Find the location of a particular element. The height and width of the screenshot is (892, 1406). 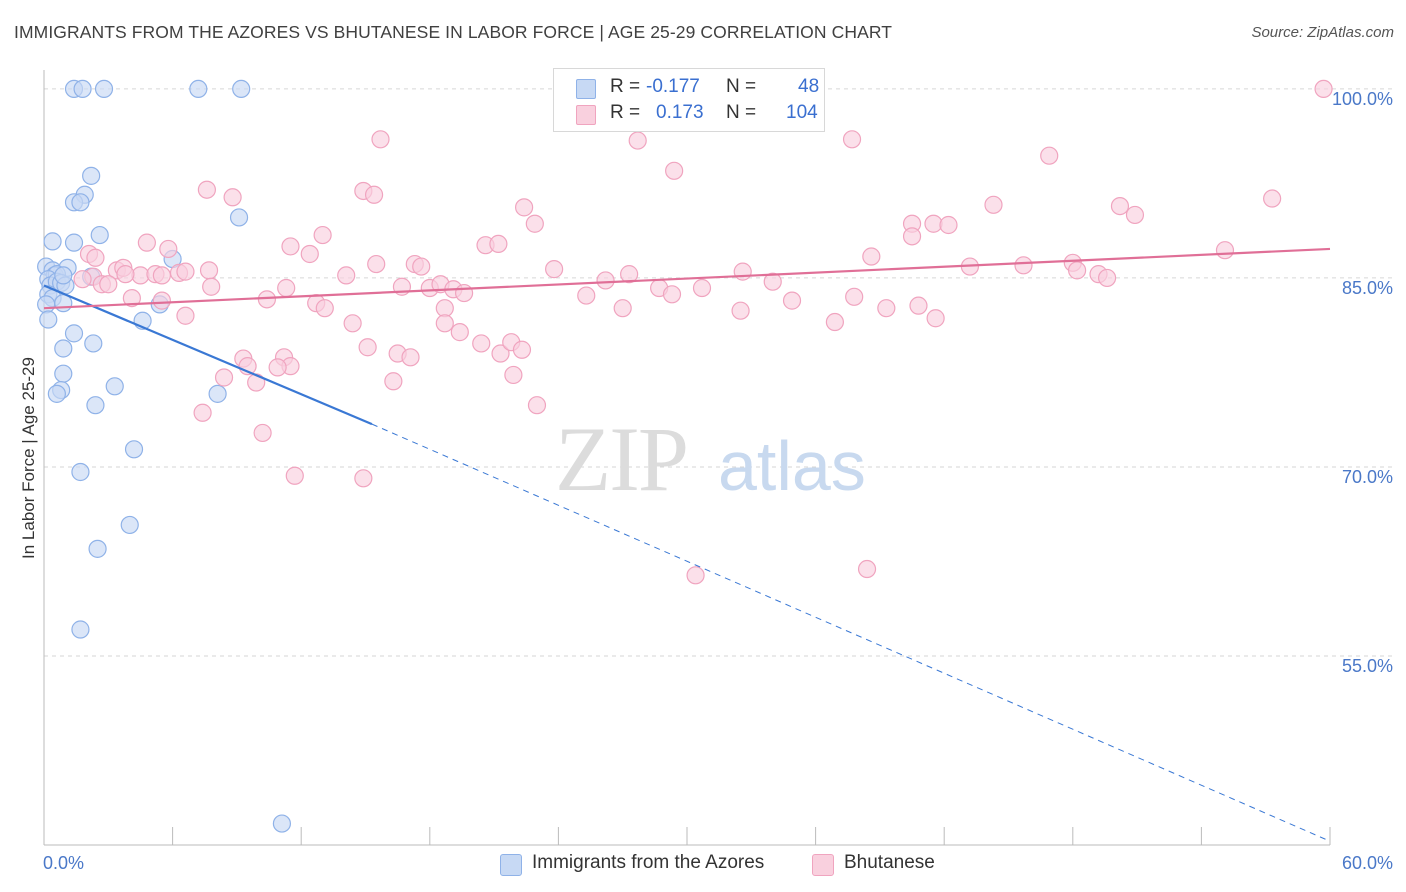

x-ticks is located at coordinates (751, 836).